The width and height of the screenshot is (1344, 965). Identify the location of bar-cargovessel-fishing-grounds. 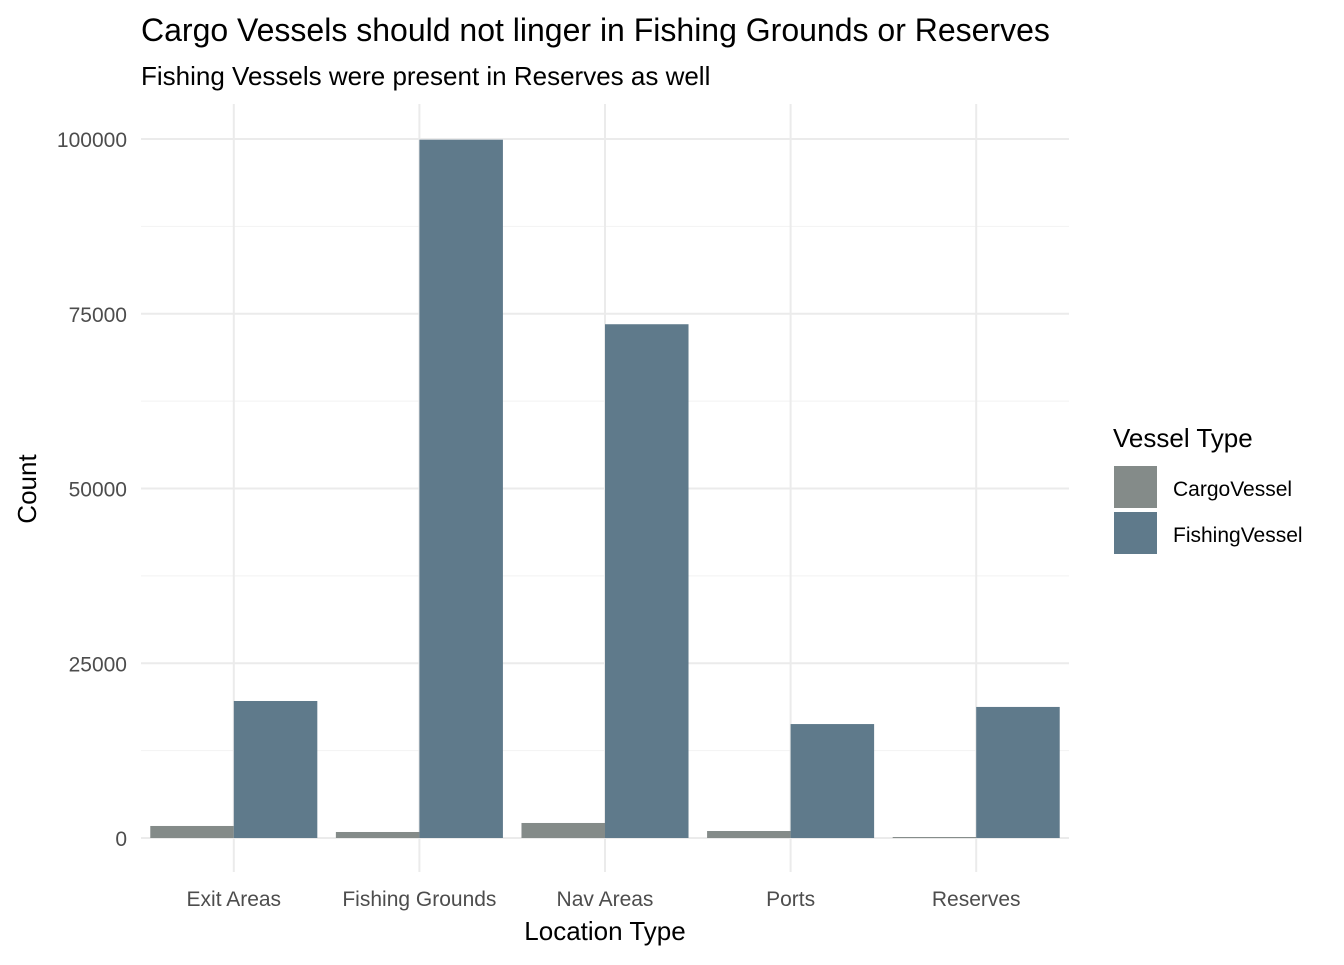
(377, 834).